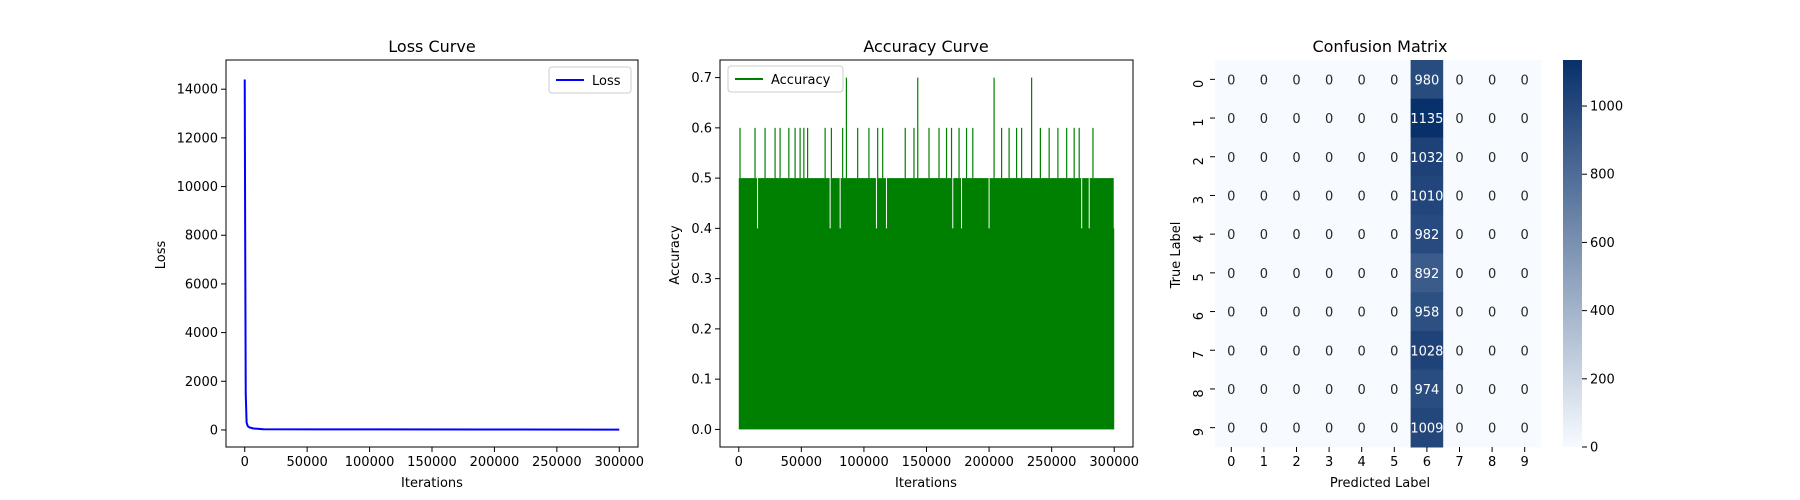  What do you see at coordinates (701, 430) in the screenshot?
I see `accuracy-y-tick-label: 0.0` at bounding box center [701, 430].